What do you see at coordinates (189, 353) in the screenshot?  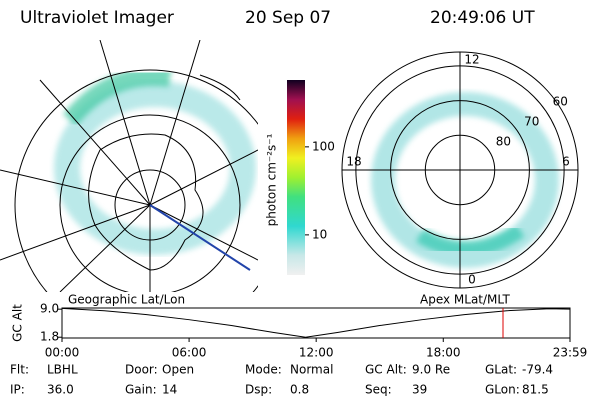 I see `x-tick-label: 06:00` at bounding box center [189, 353].